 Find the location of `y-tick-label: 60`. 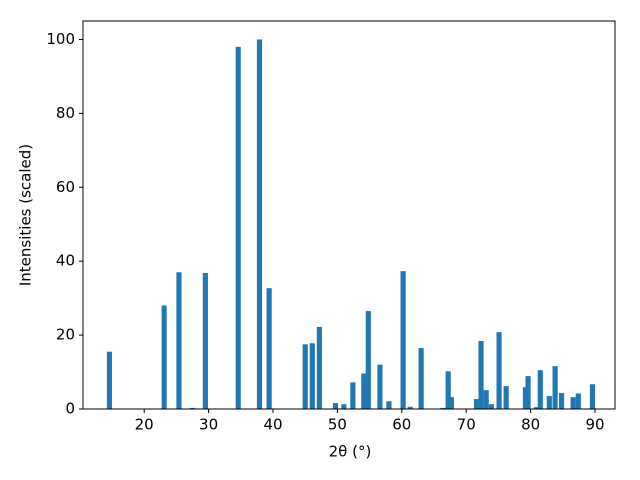

y-tick-label: 60 is located at coordinates (65, 187).